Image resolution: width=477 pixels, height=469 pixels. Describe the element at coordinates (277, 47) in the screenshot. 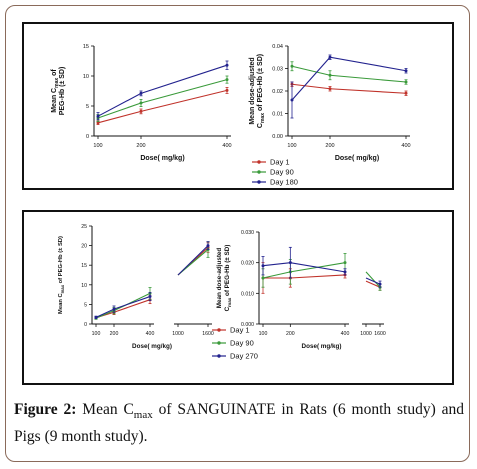

I see `y-tick-label: 0.04` at that location.